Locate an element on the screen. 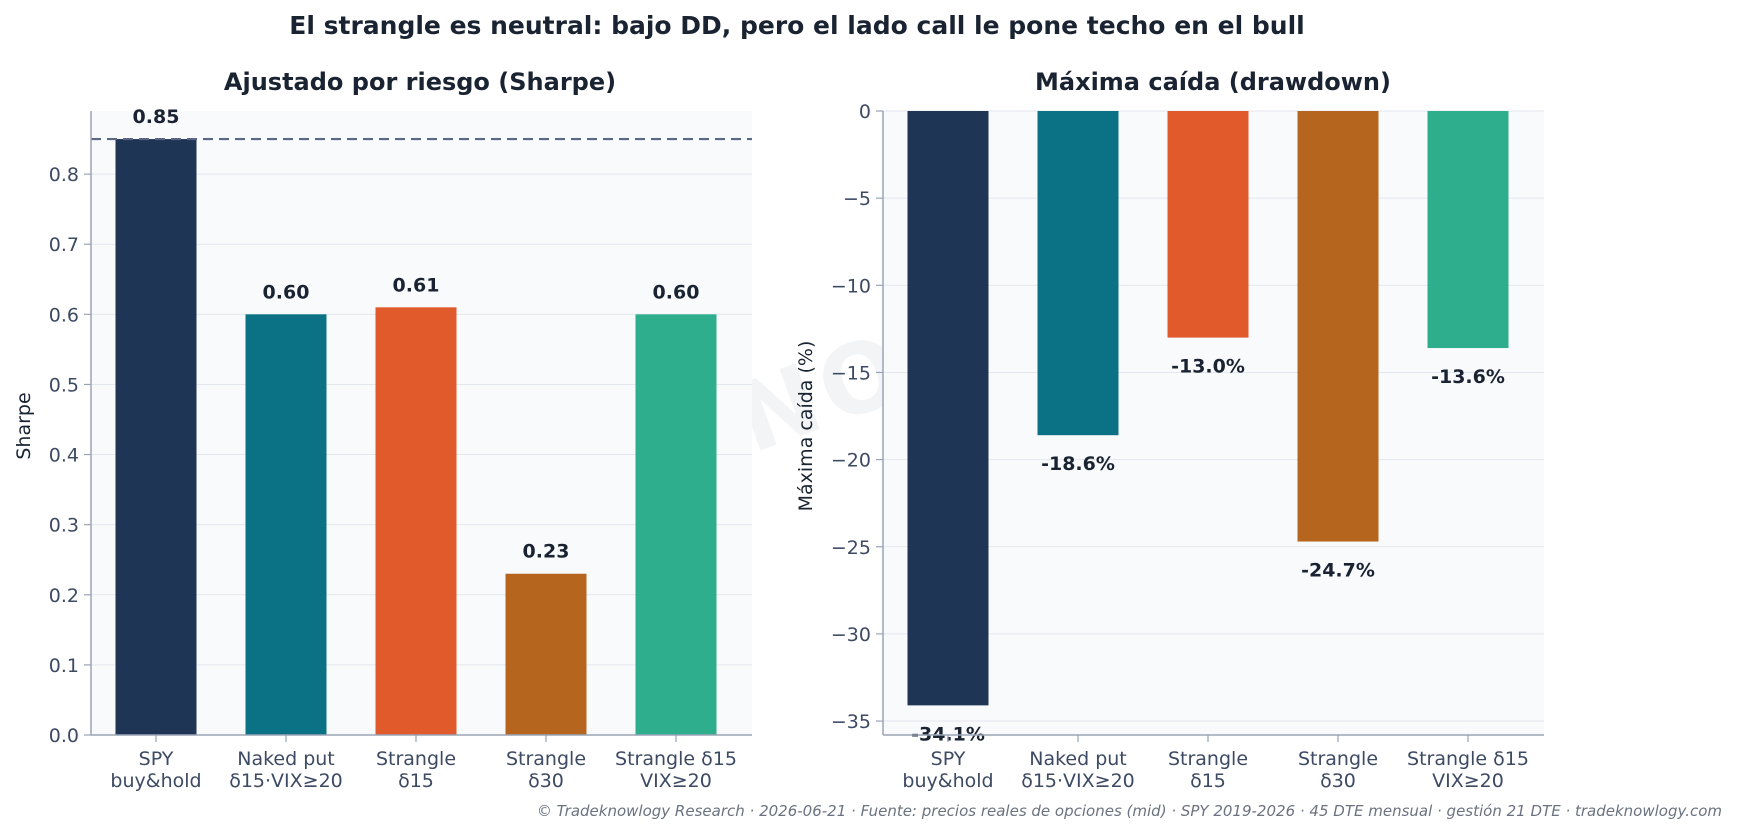 This screenshot has width=1737, height=833. drawdown-value-label: -24.7% is located at coordinates (1338, 571).